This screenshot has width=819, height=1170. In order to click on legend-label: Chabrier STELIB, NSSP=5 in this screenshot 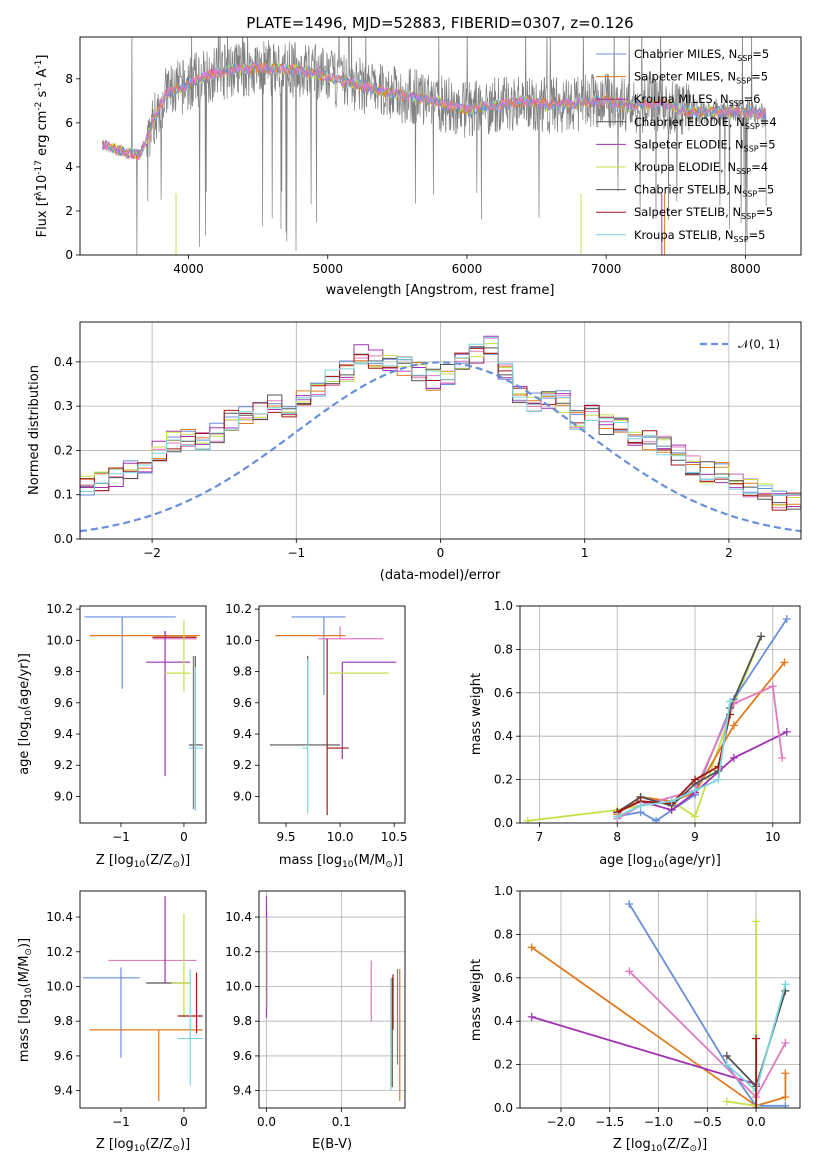, I will do `click(704, 191)`.